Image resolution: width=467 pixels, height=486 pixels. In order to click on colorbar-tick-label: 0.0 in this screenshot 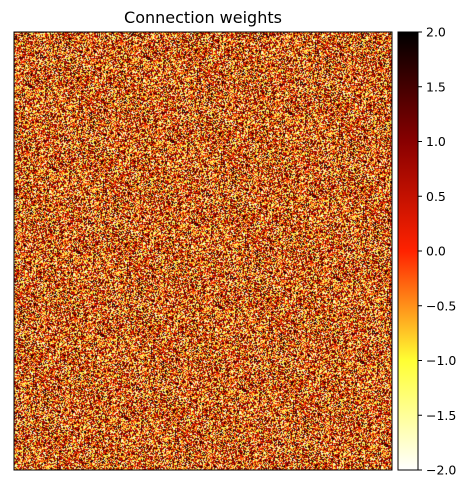, I will do `click(436, 251)`.